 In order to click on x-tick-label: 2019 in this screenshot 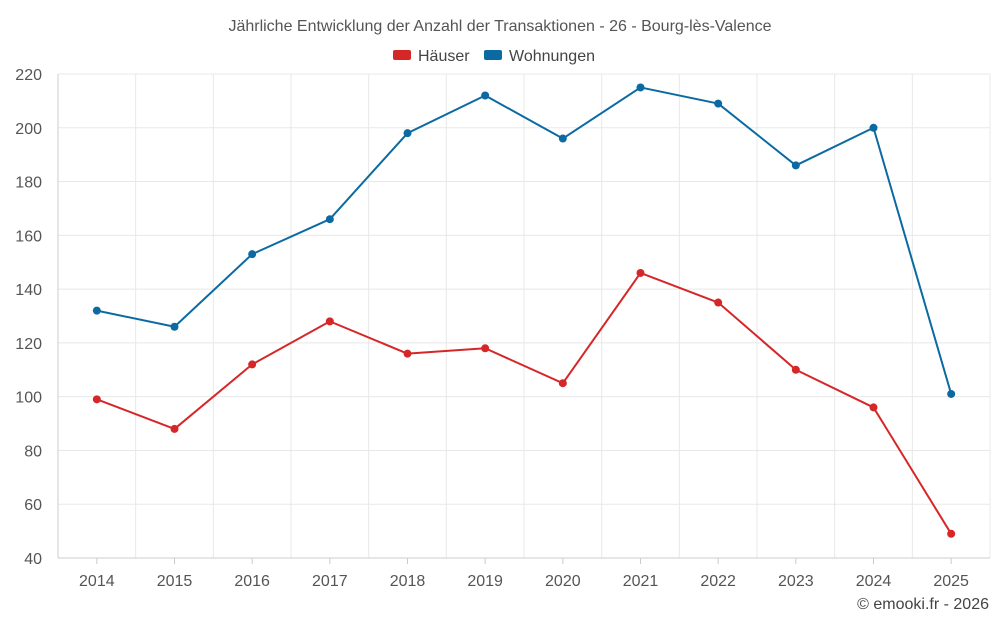, I will do `click(485, 581)`.